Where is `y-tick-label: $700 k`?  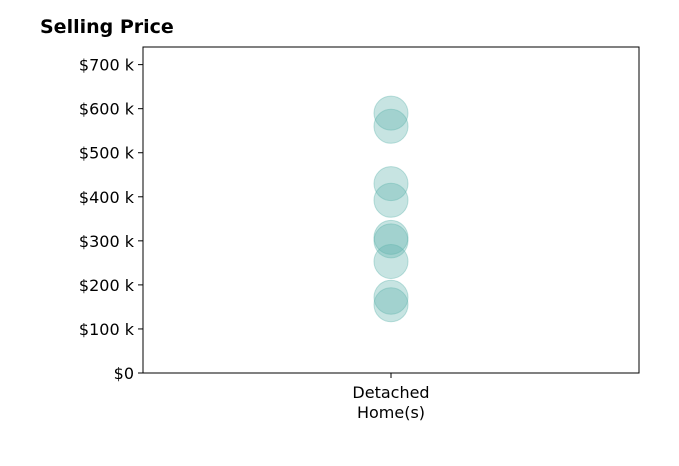 y-tick-label: $700 k is located at coordinates (107, 65).